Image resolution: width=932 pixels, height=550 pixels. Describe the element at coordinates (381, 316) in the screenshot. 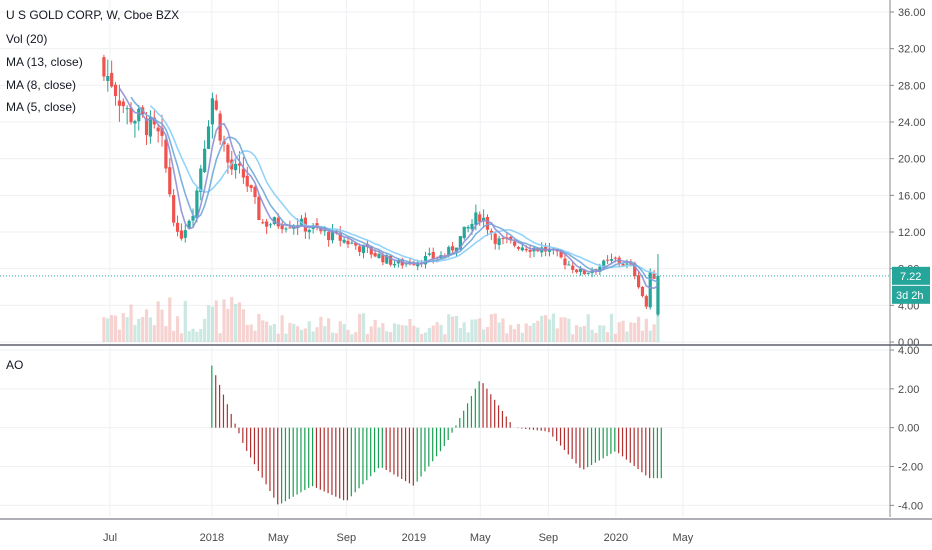

I see `volume-bars` at that location.